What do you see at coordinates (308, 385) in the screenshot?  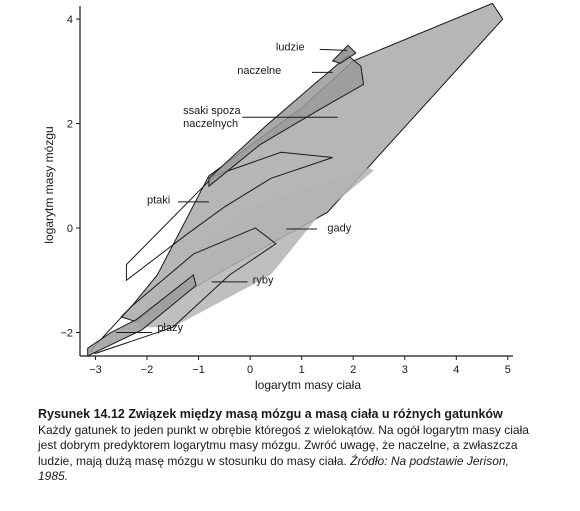 I see `x-axis-title: logarytm masy ciała` at bounding box center [308, 385].